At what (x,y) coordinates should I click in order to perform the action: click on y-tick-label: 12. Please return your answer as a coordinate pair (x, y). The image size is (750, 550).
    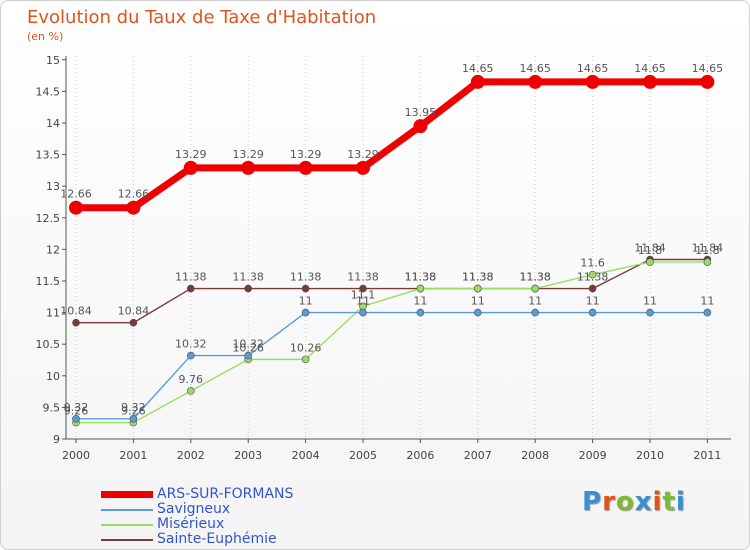
    Looking at the image, I should click on (53, 249).